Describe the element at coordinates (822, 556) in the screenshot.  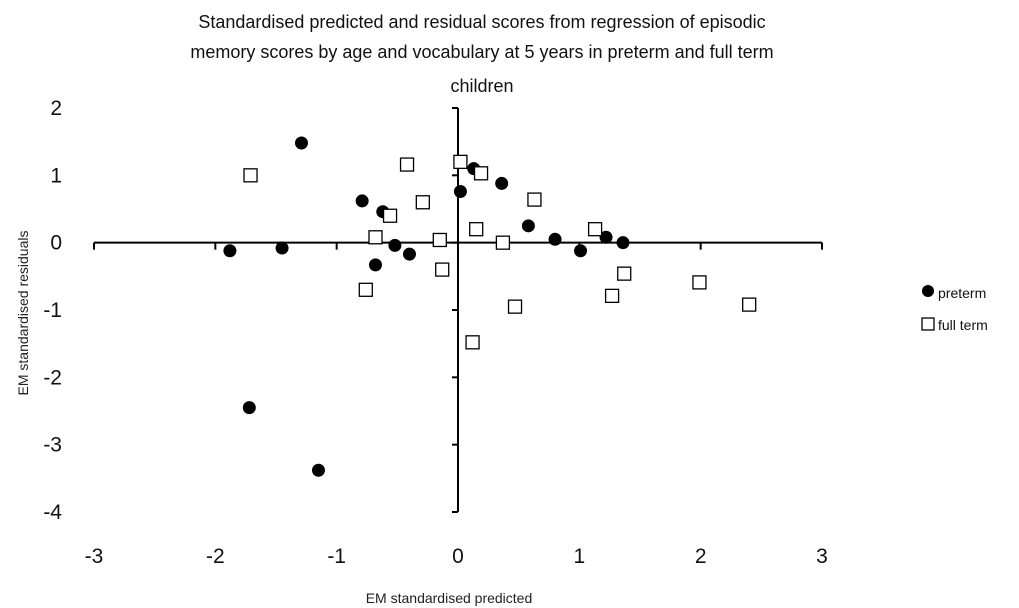
I see `x-tick-label: 3` at that location.